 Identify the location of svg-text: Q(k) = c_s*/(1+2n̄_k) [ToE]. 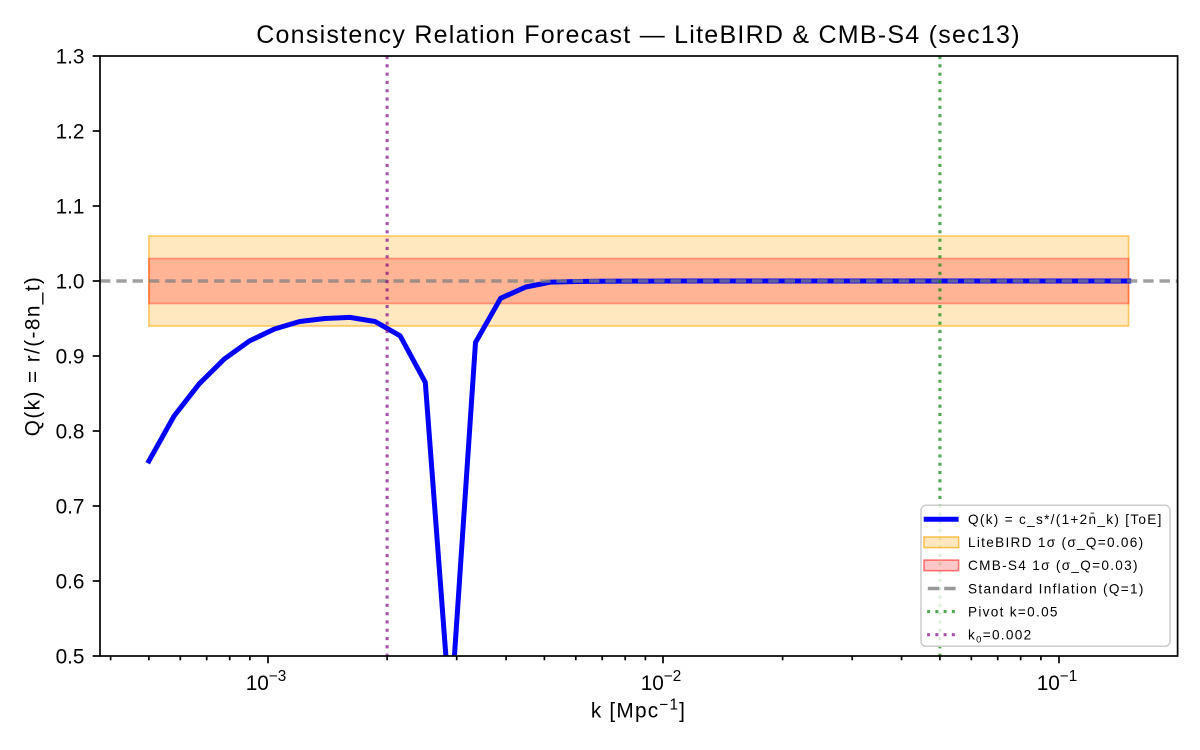
(1065, 519).